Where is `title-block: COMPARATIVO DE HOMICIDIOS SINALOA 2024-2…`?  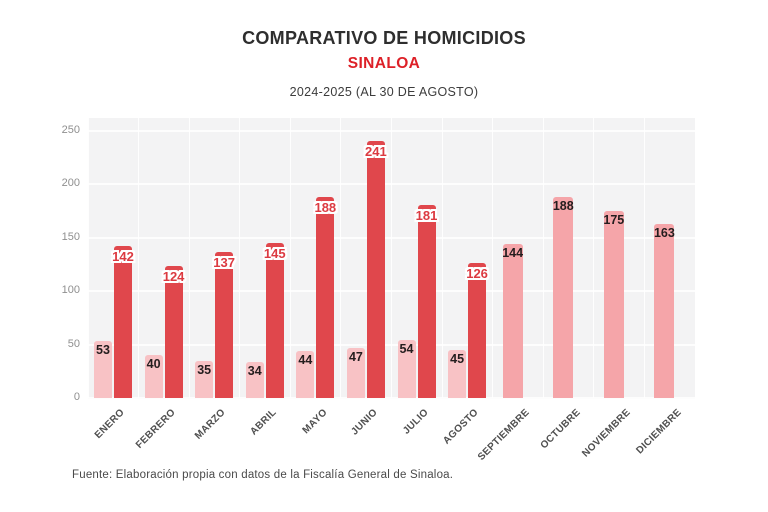 title-block: COMPARATIVO DE HOMICIDIOS SINALOA 2024-2… is located at coordinates (384, 63).